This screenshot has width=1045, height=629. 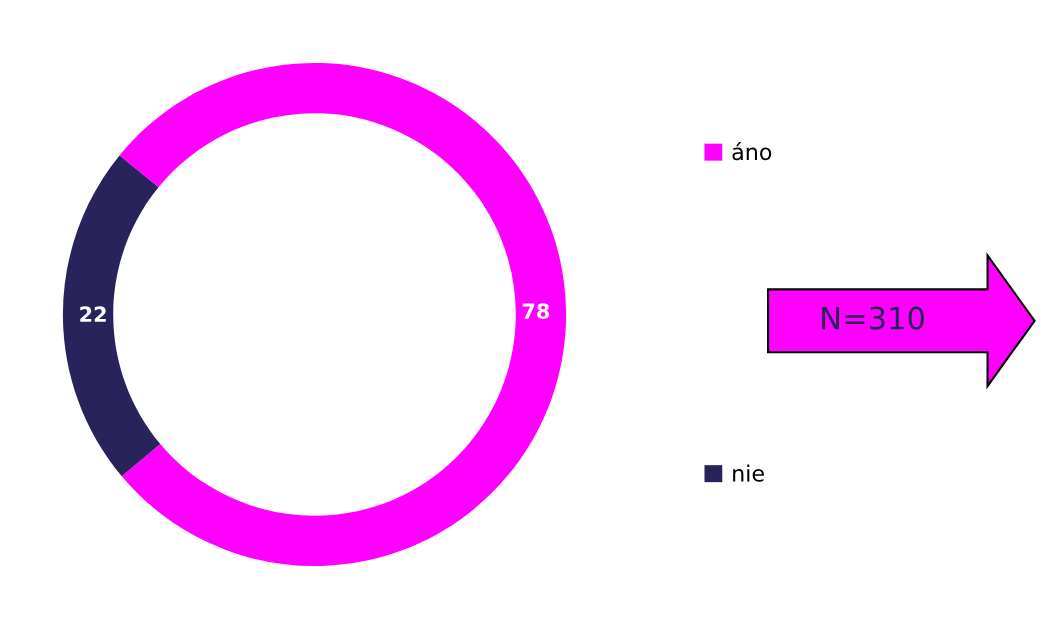 What do you see at coordinates (93, 314) in the screenshot?
I see `data-label: 22` at bounding box center [93, 314].